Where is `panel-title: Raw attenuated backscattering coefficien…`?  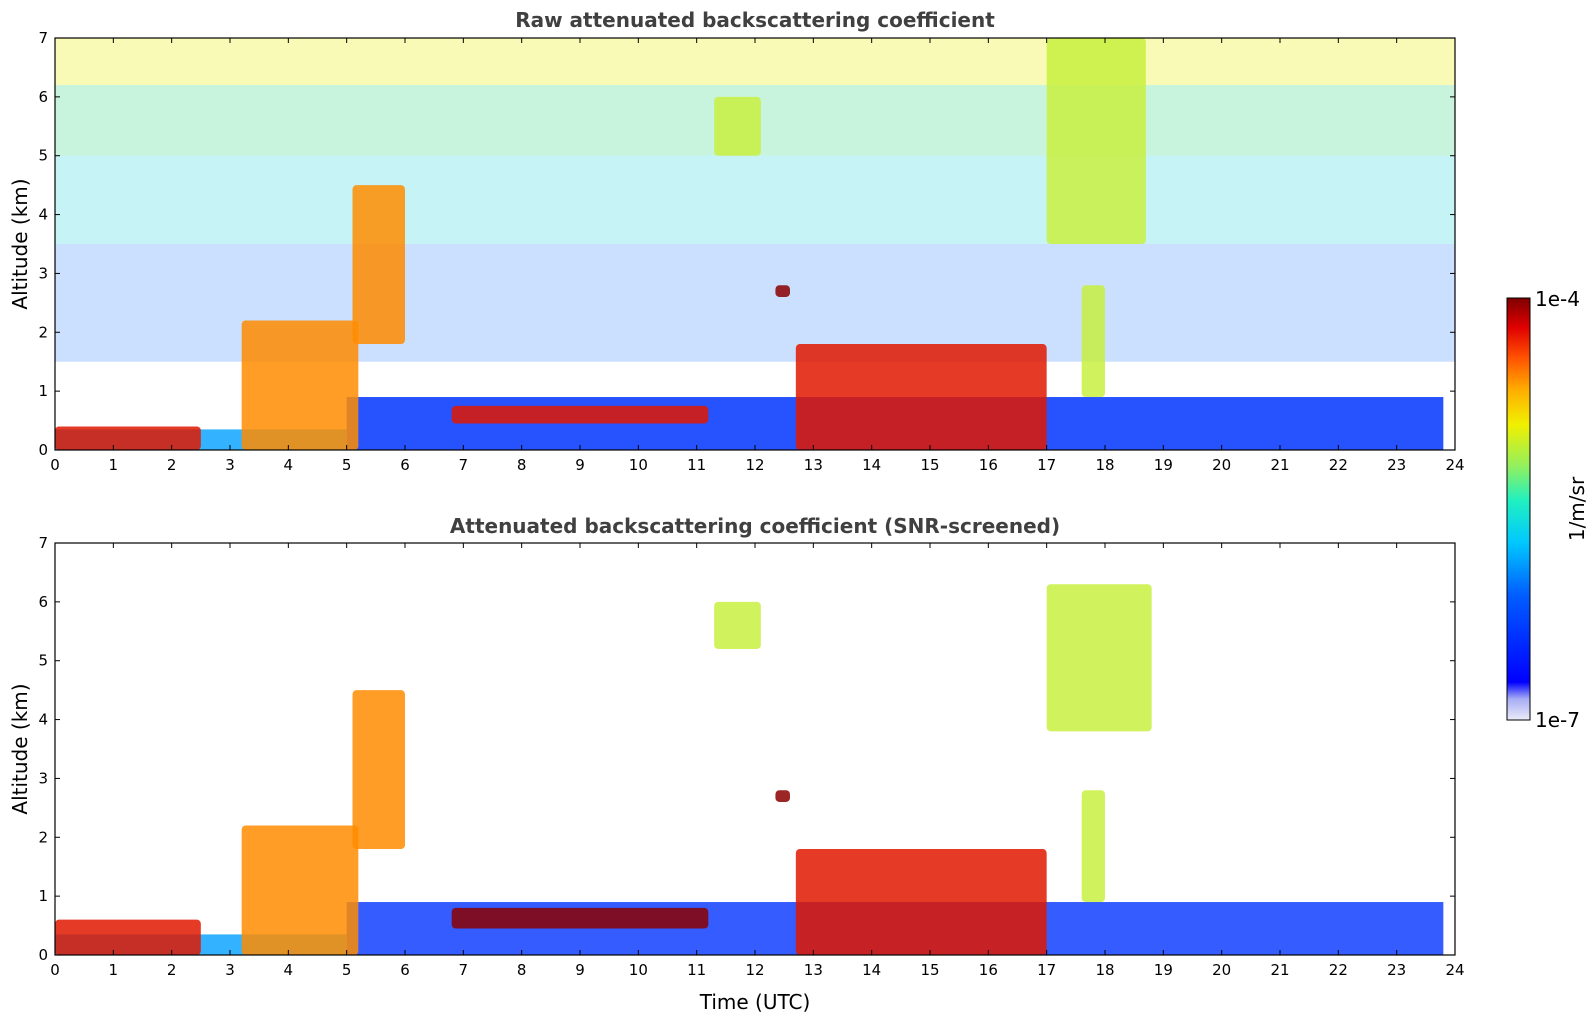 panel-title: Raw attenuated backscattering coefficien… is located at coordinates (755, 20).